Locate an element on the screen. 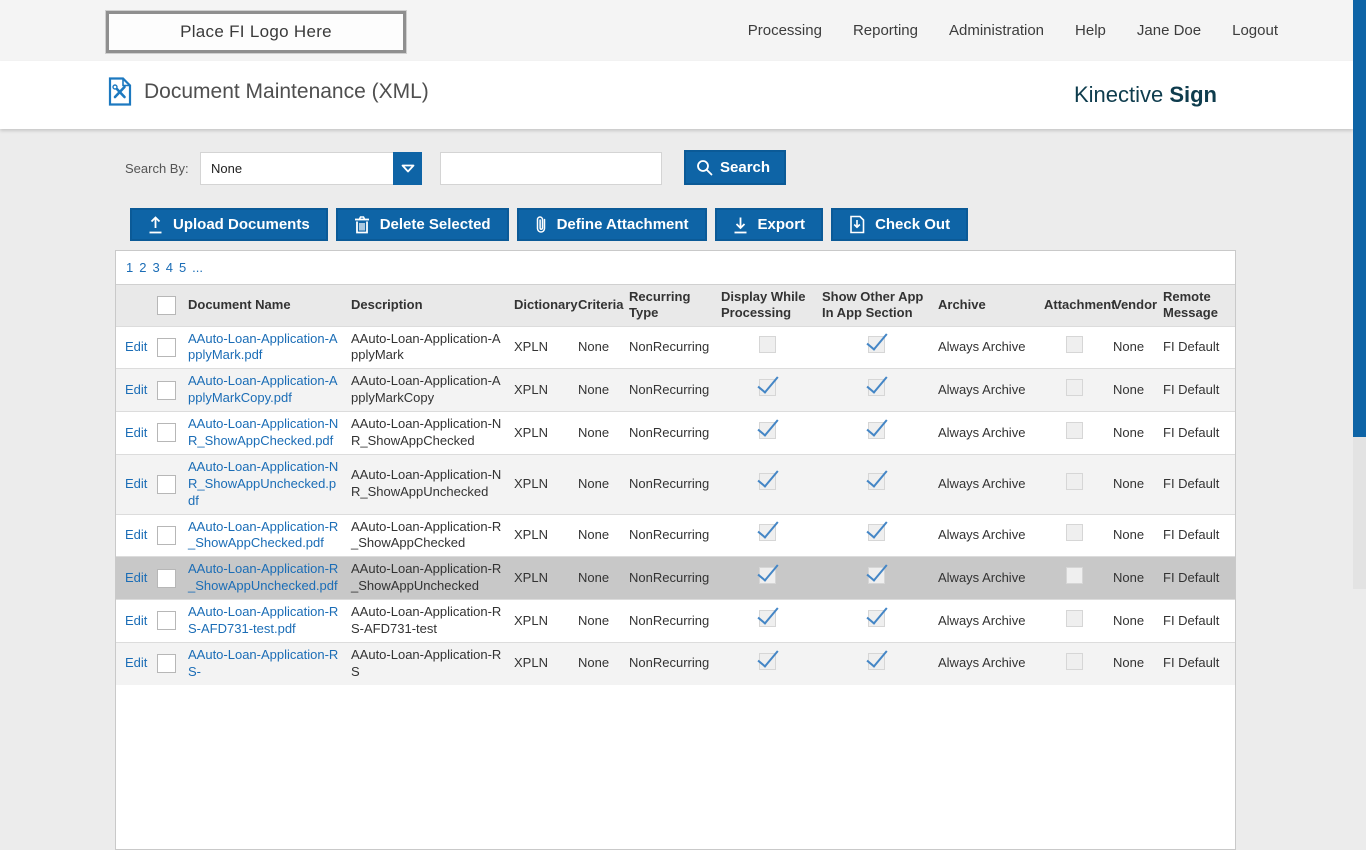  col-document-name: Document Name is located at coordinates (265, 305).